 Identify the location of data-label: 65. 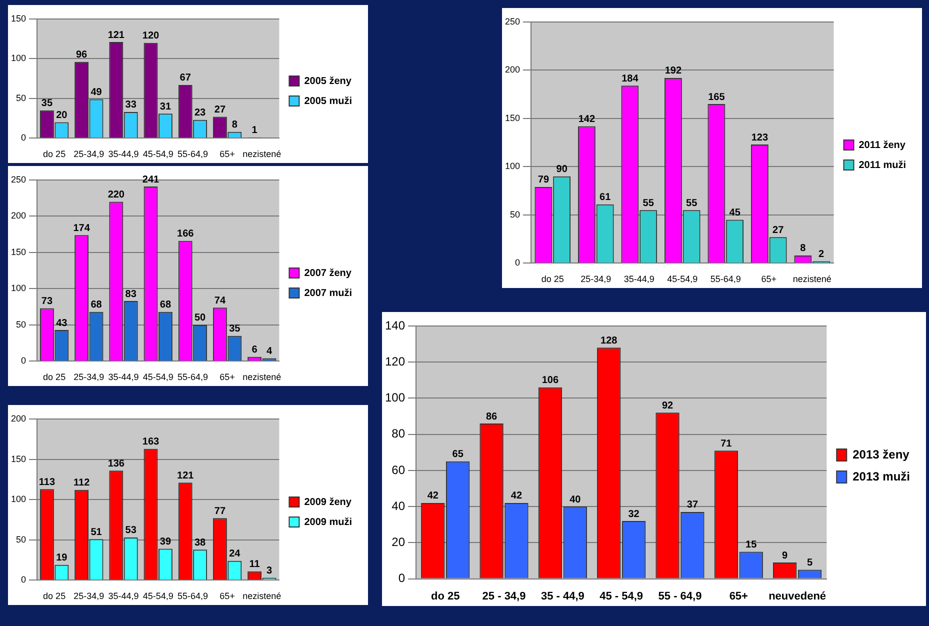
(458, 454).